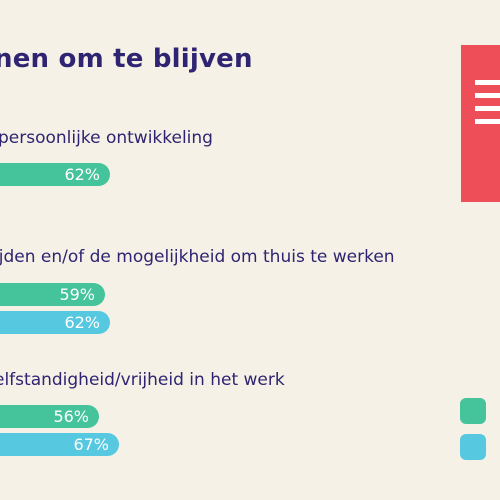  What do you see at coordinates (126, 59) in the screenshot?
I see `chart-title: nen om te blijven` at bounding box center [126, 59].